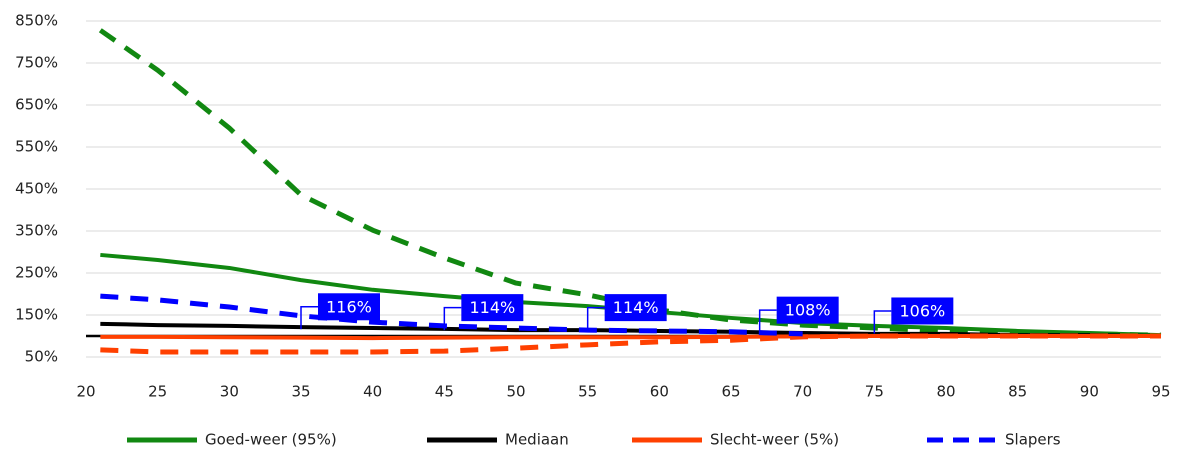 The width and height of the screenshot is (1179, 457). Describe the element at coordinates (41, 357) in the screenshot. I see `y-tick-label: 50%` at that location.